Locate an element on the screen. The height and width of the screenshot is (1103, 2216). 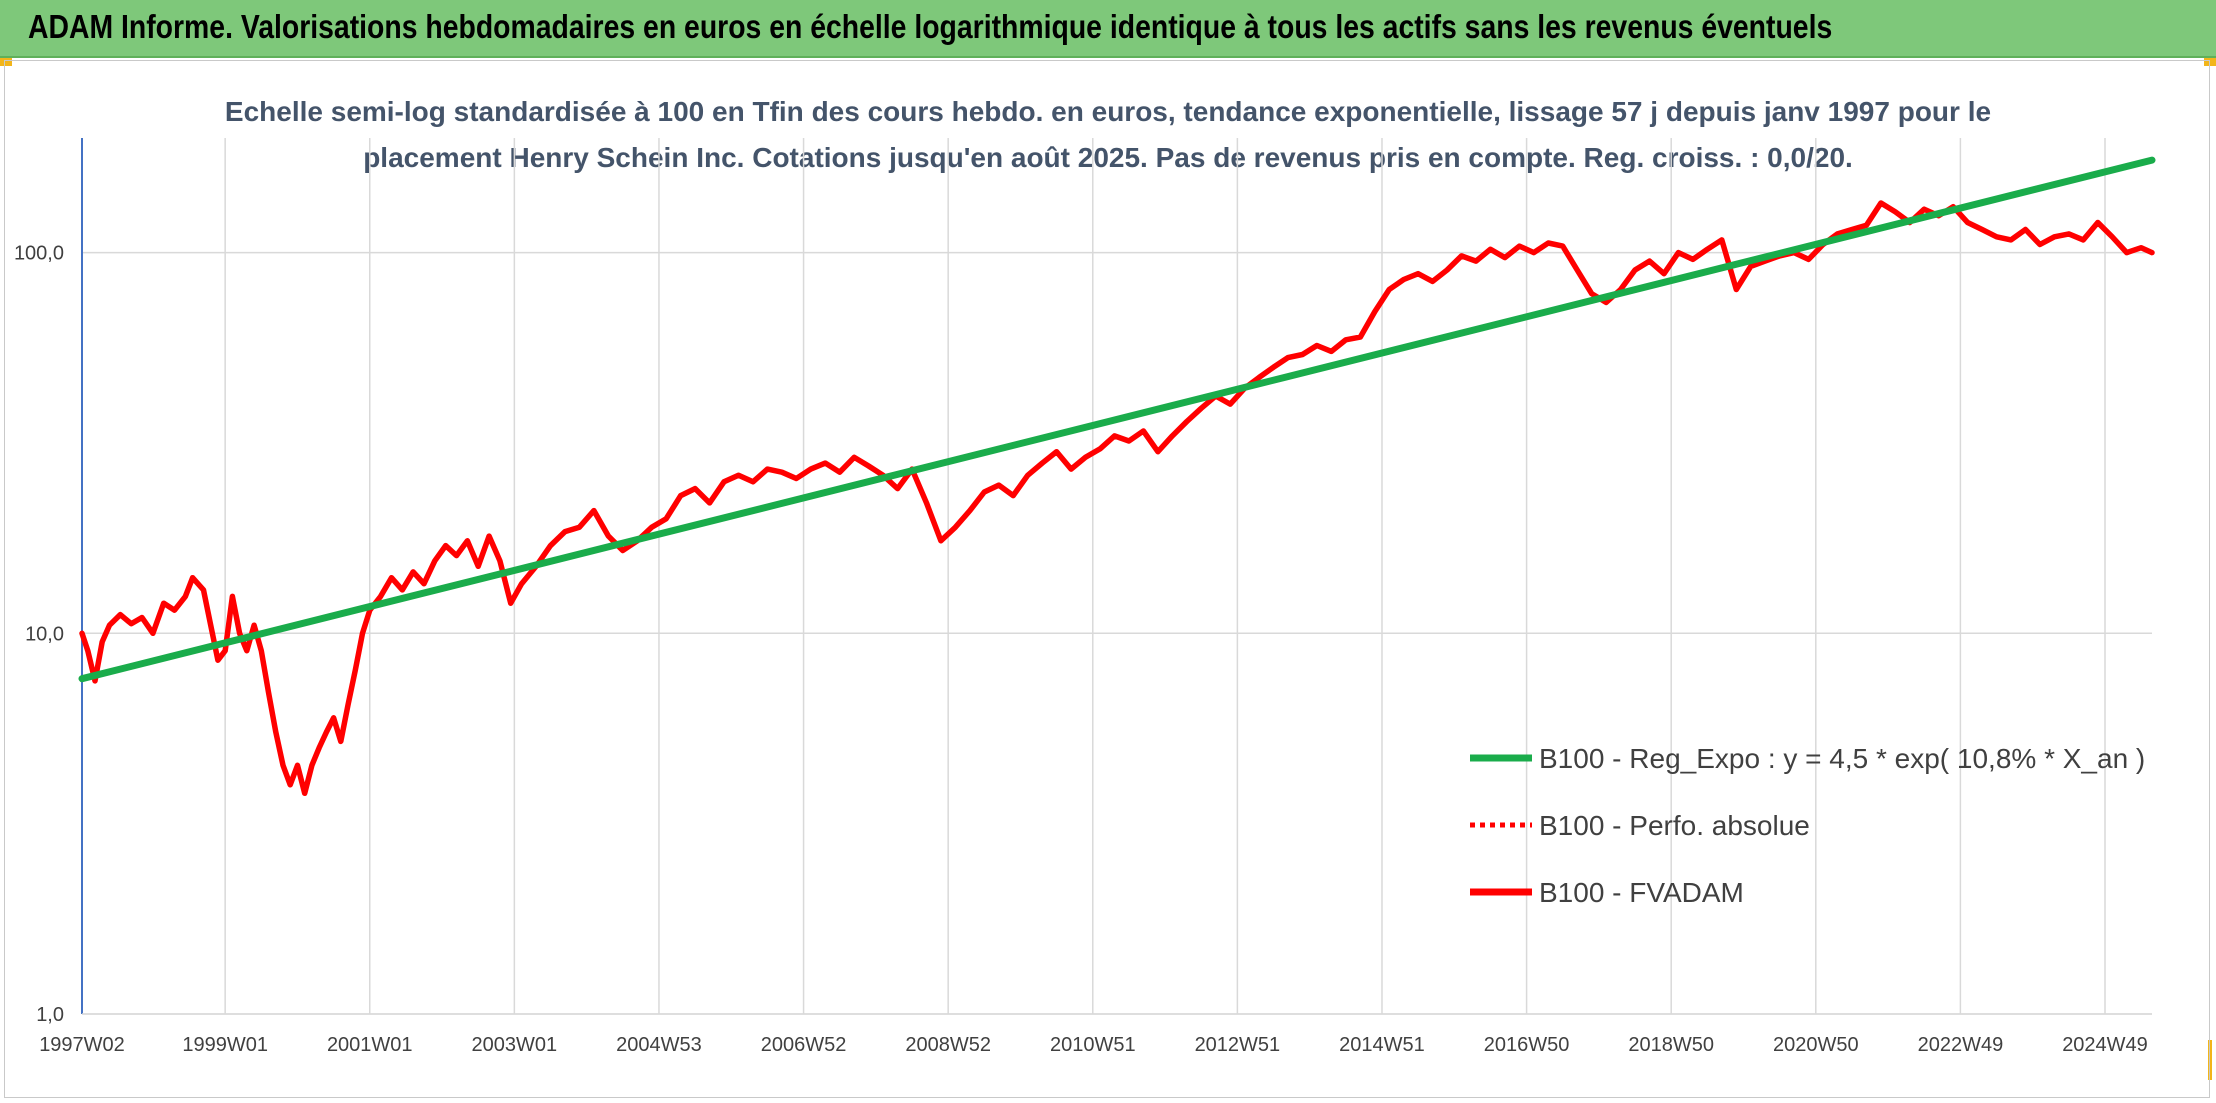
y-tick-label: 100,0 is located at coordinates (39, 254).